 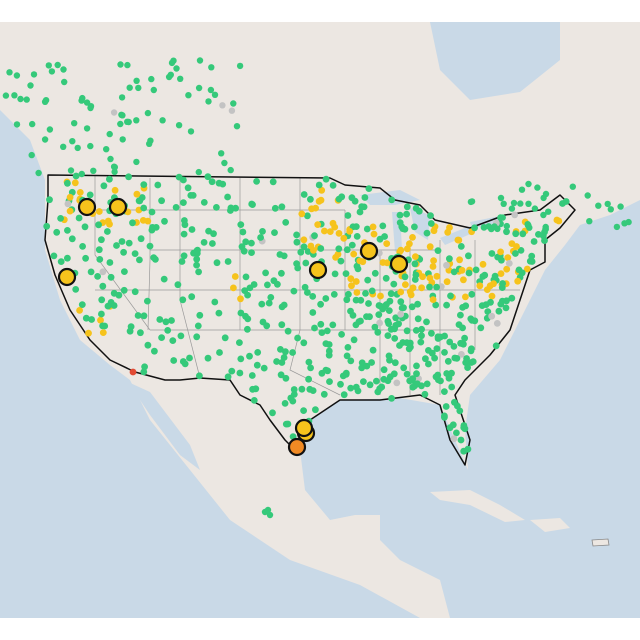 I want to click on puerto-rico, so click(x=600, y=542).